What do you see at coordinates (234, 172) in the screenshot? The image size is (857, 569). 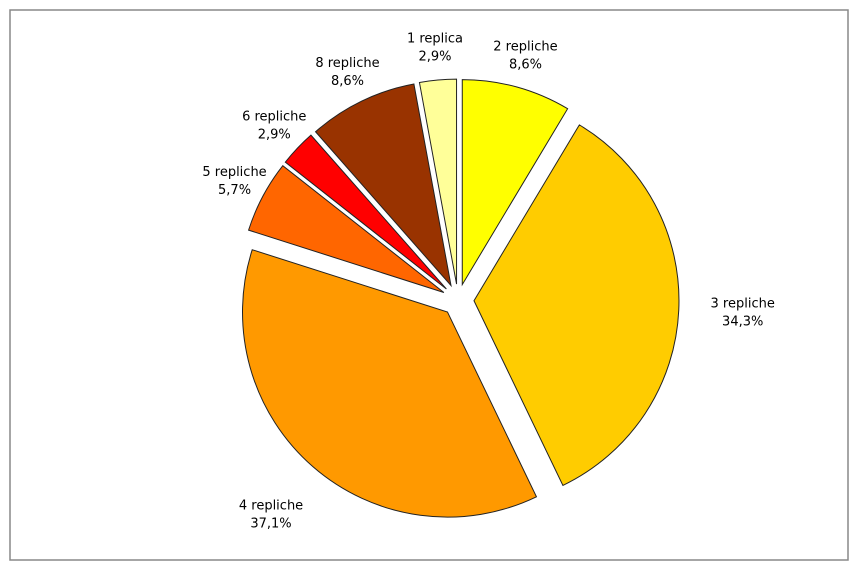 I see `slice-label: 5 repliche` at bounding box center [234, 172].